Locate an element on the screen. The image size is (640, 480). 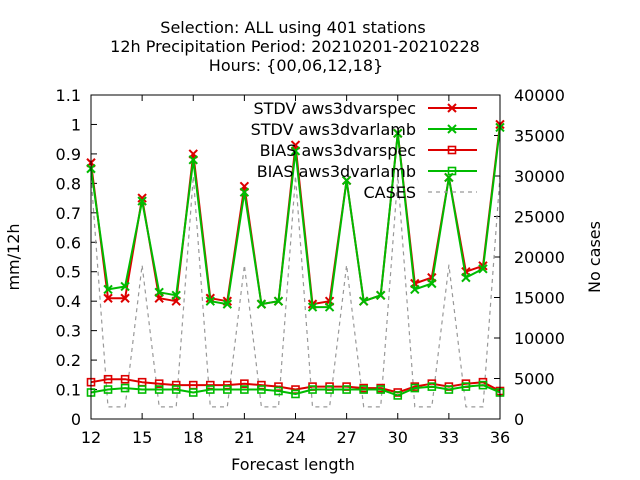
y2-tick-label: 5000 is located at coordinates (534, 379).